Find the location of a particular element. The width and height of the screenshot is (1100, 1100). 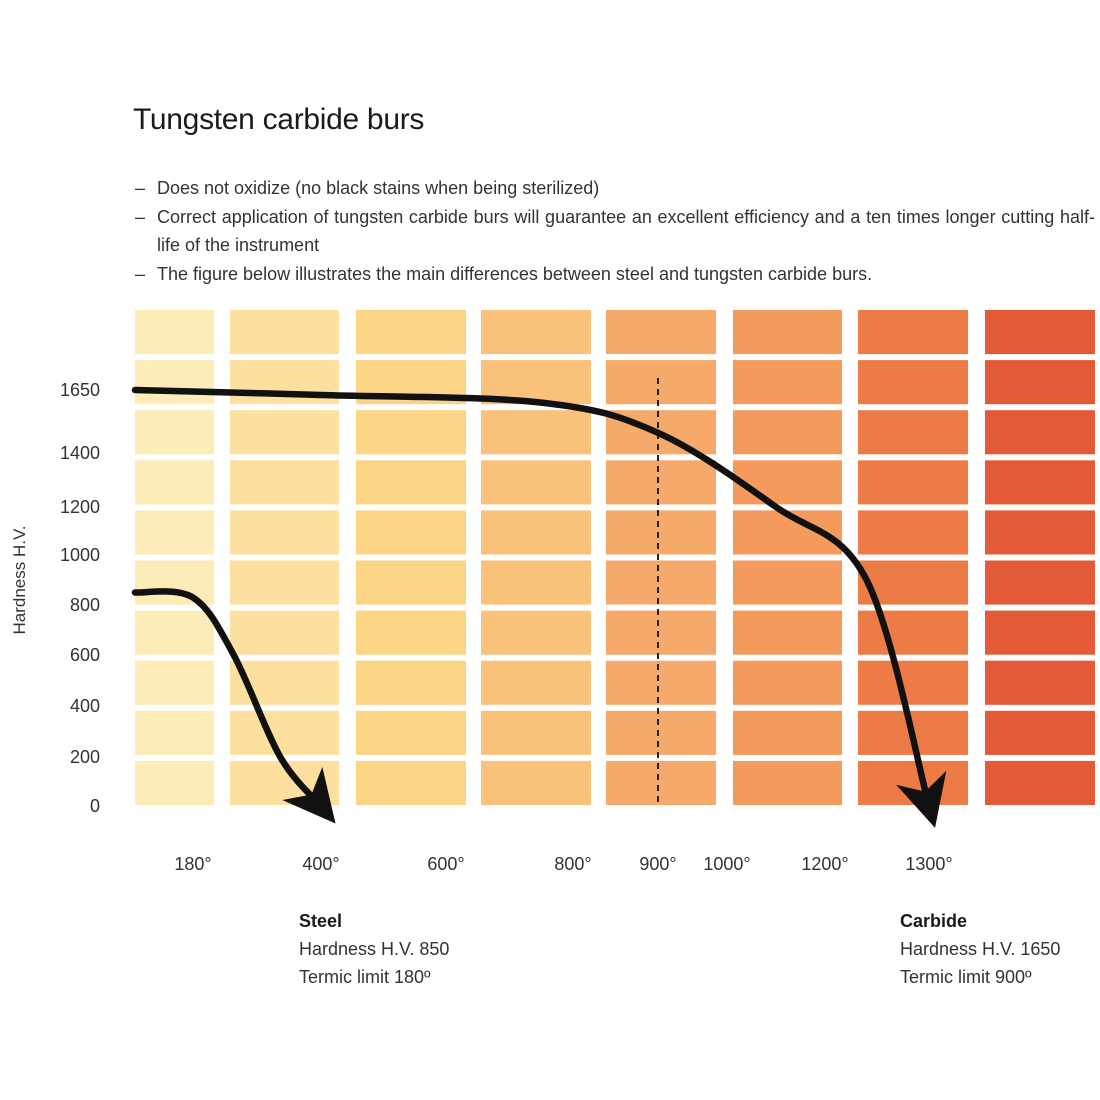

legend-carbide-name: Carbide is located at coordinates (934, 921).